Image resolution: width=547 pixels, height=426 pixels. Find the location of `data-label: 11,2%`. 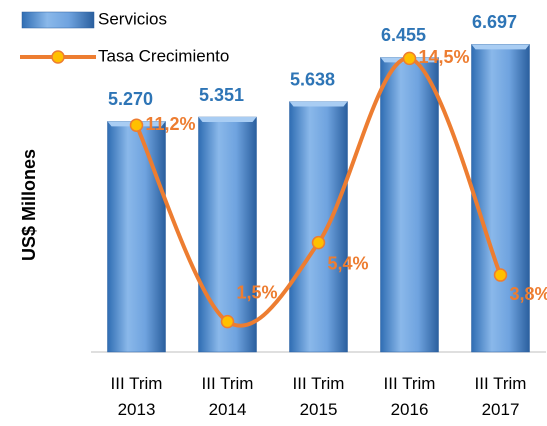

data-label: 11,2% is located at coordinates (171, 124).